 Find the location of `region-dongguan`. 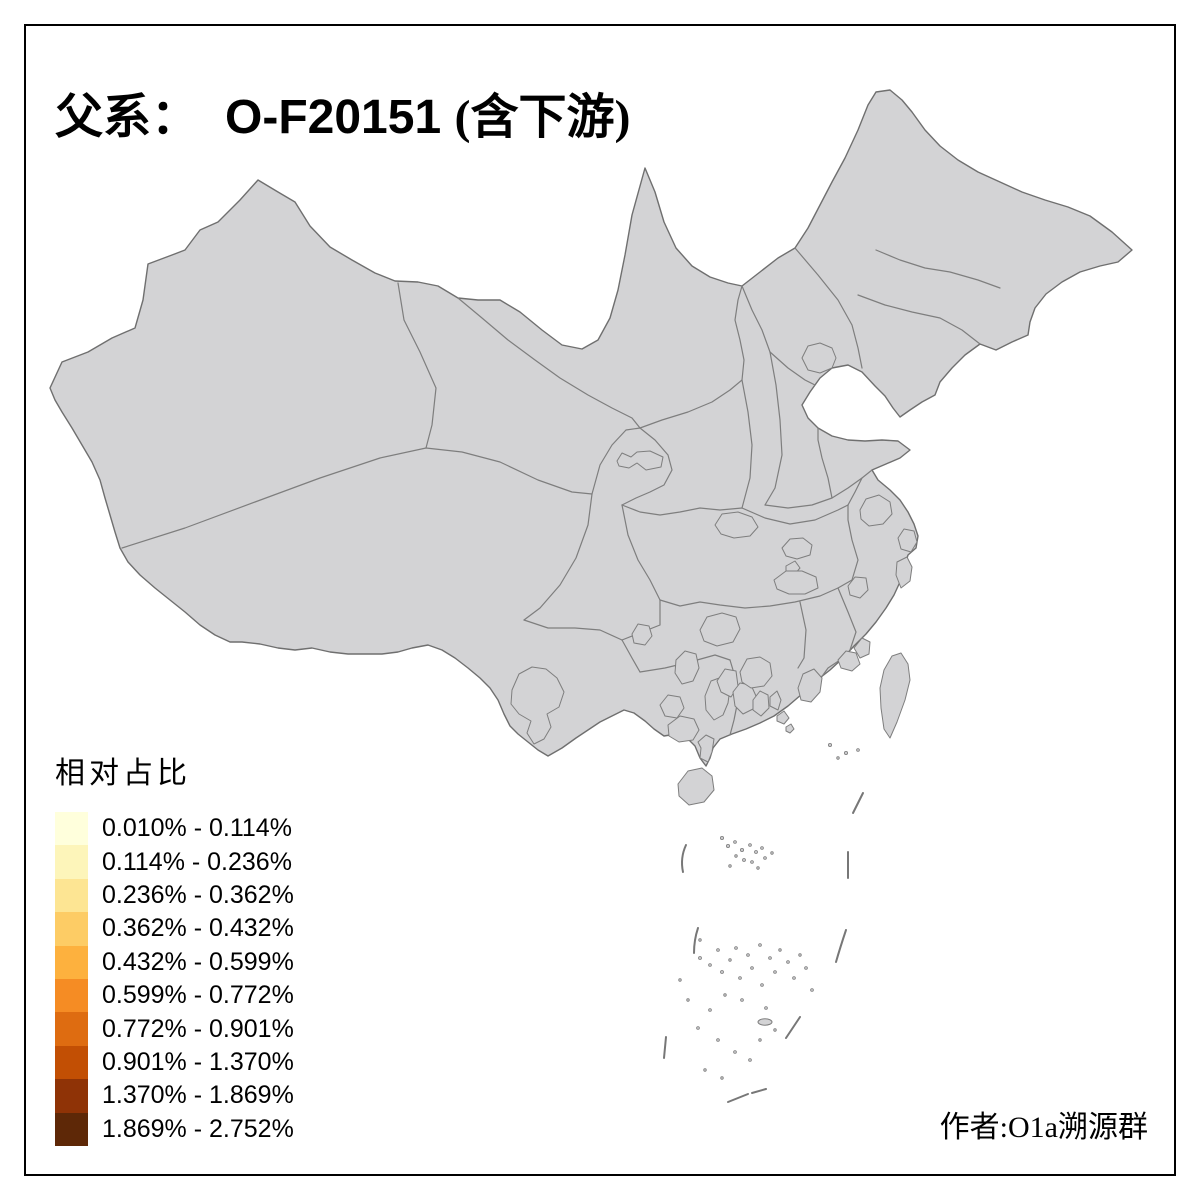

region-dongguan is located at coordinates (775, 700).